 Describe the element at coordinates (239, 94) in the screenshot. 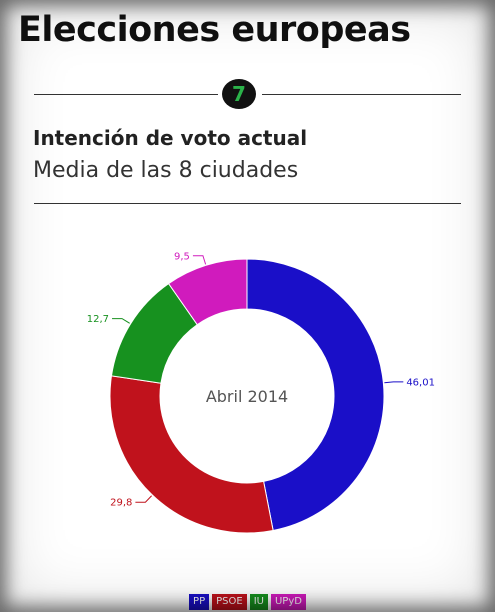

I see `section-number-badge: 7` at that location.